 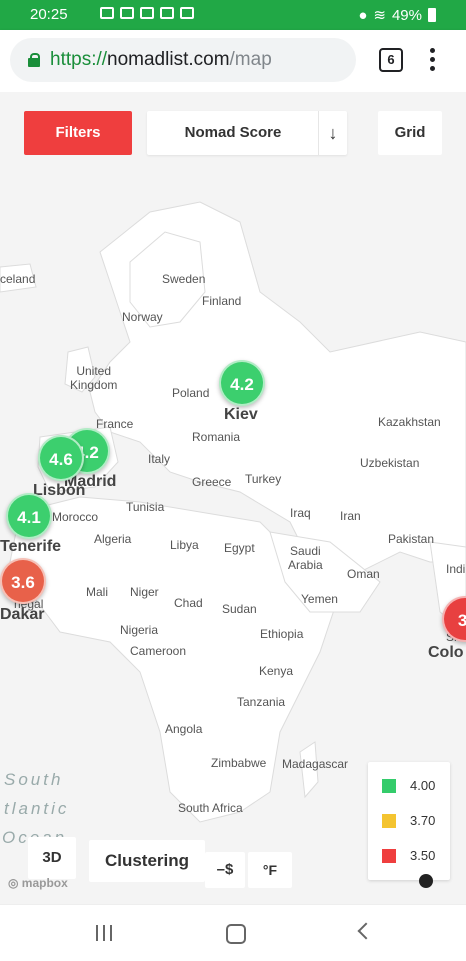 I want to click on country-label: Kazakhstan, so click(x=409, y=422).